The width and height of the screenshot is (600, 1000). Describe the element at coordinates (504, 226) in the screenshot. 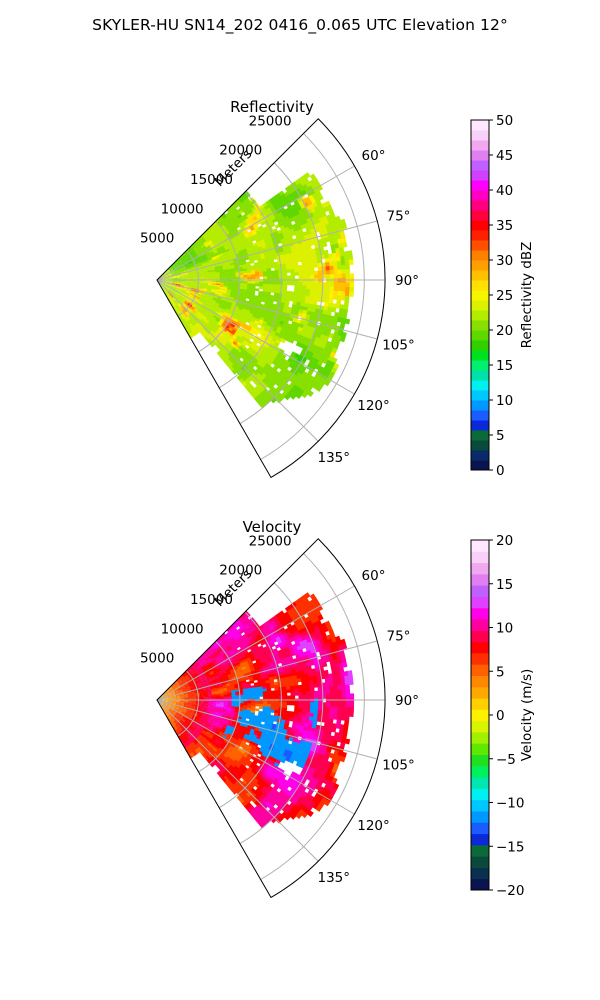

I see `colorbar-tick-label: 35` at that location.